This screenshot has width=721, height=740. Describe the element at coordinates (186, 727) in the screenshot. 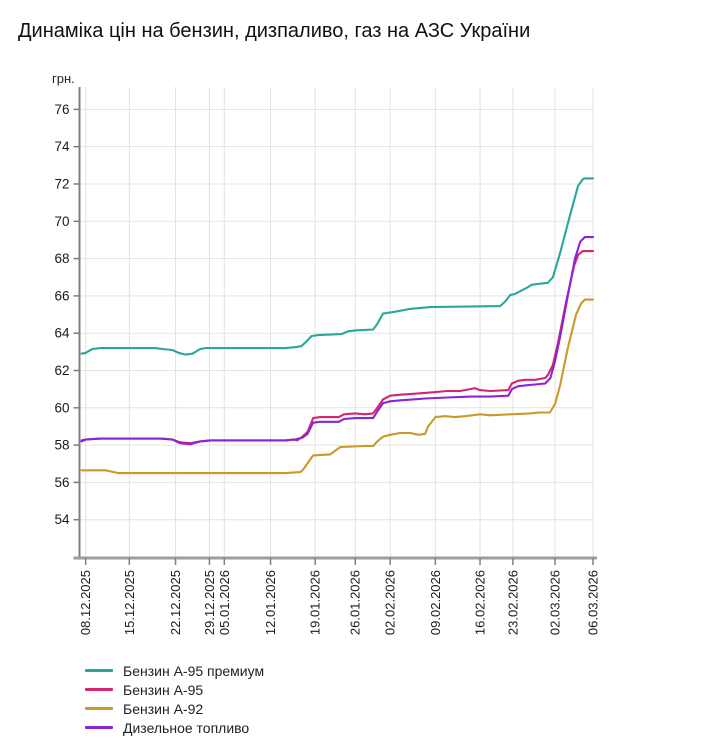

I see `legend-label: Дизельное топливо` at that location.